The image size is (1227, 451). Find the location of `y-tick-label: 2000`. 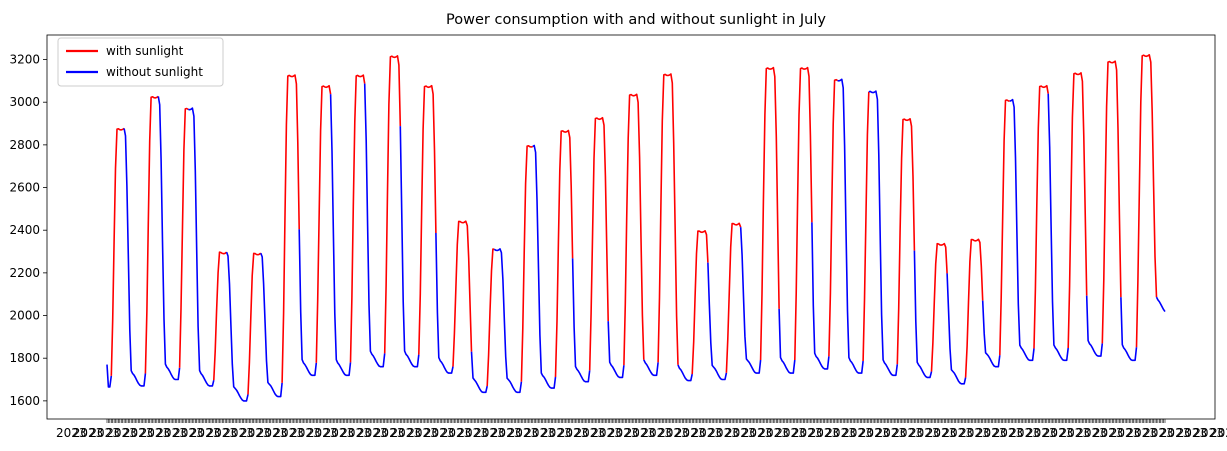

y-tick-label: 2000 is located at coordinates (24, 316).